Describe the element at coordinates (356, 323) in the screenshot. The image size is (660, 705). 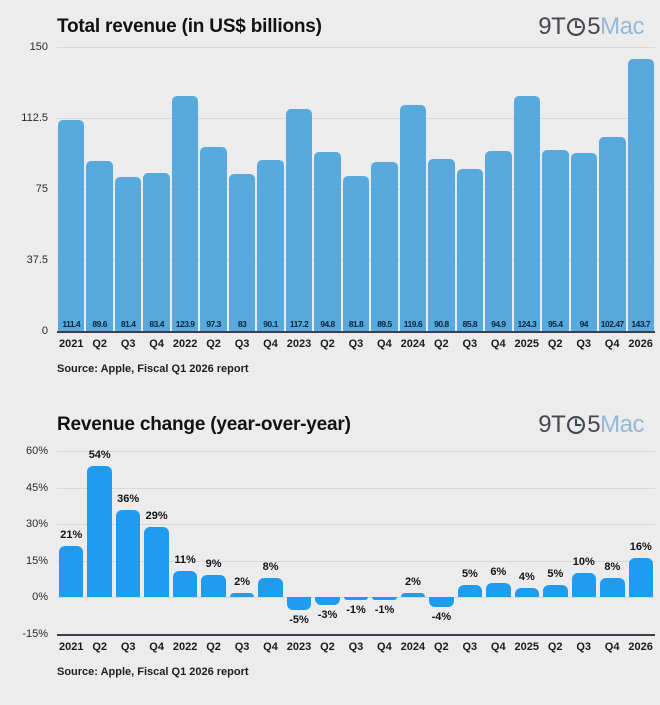
I see `bar-value-label: 81.8` at that location.